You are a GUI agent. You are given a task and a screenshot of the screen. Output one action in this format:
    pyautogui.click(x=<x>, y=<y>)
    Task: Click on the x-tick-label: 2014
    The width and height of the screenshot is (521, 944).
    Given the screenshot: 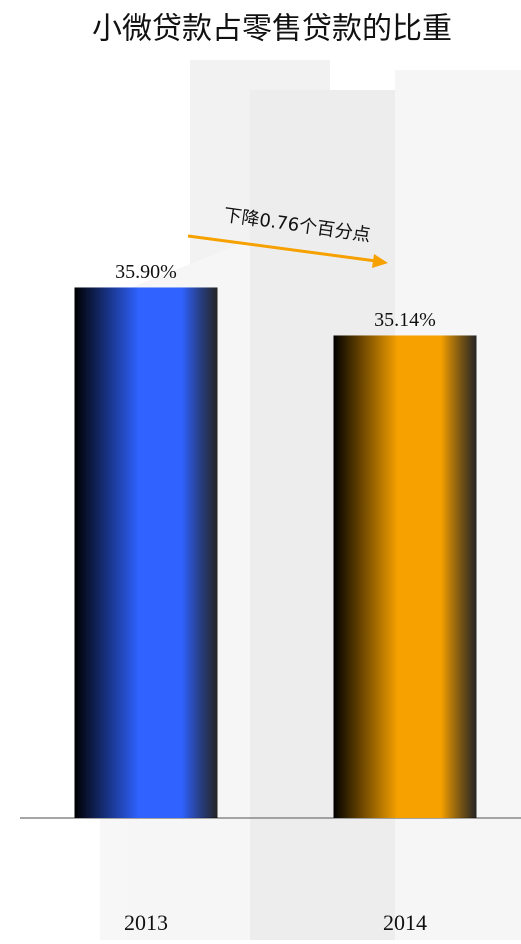 What is the action you would take?
    pyautogui.click(x=405, y=922)
    